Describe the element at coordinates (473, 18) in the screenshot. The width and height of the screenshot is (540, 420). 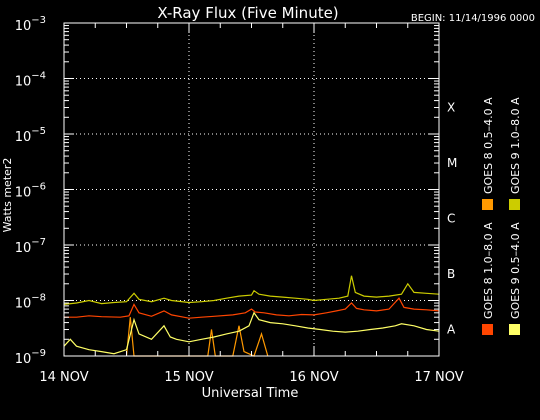
I see `begin-date-label: BEGIN: 11/14/1996 0000` at that location.